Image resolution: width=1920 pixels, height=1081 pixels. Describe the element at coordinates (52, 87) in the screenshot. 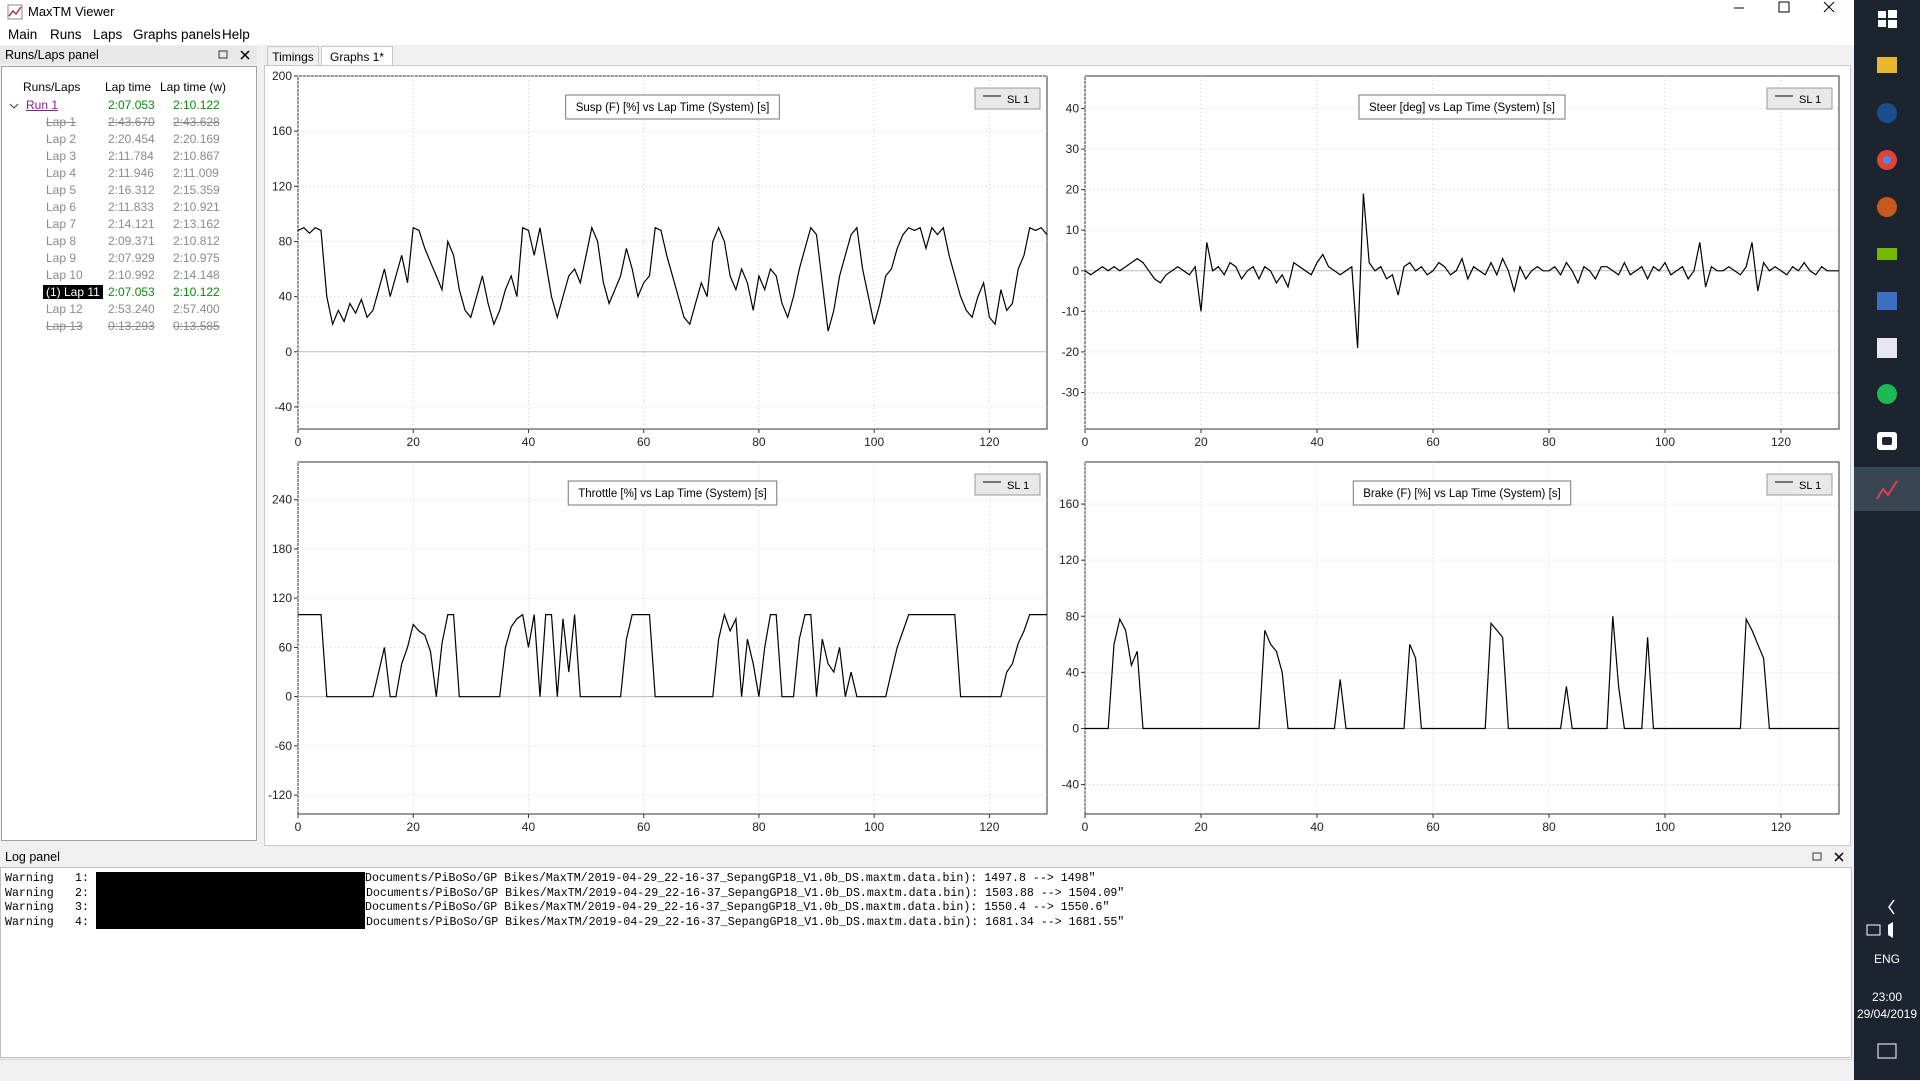

I see `column-header: Runs/Laps` at that location.